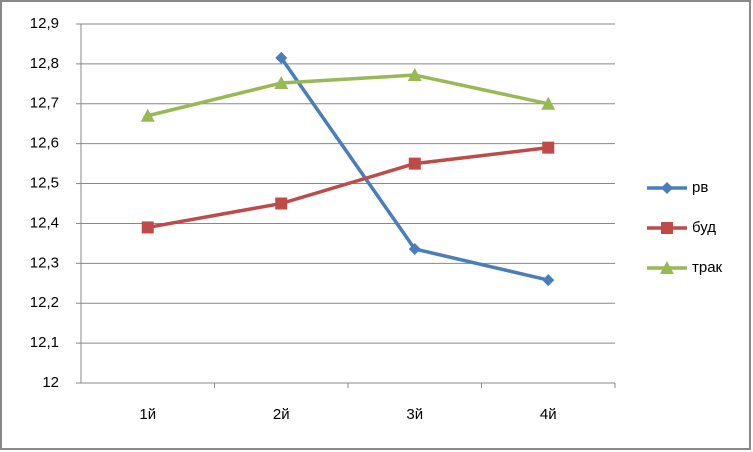 Image resolution: width=753 pixels, height=452 pixels. I want to click on y-tick-label: 12,5, so click(44, 183).